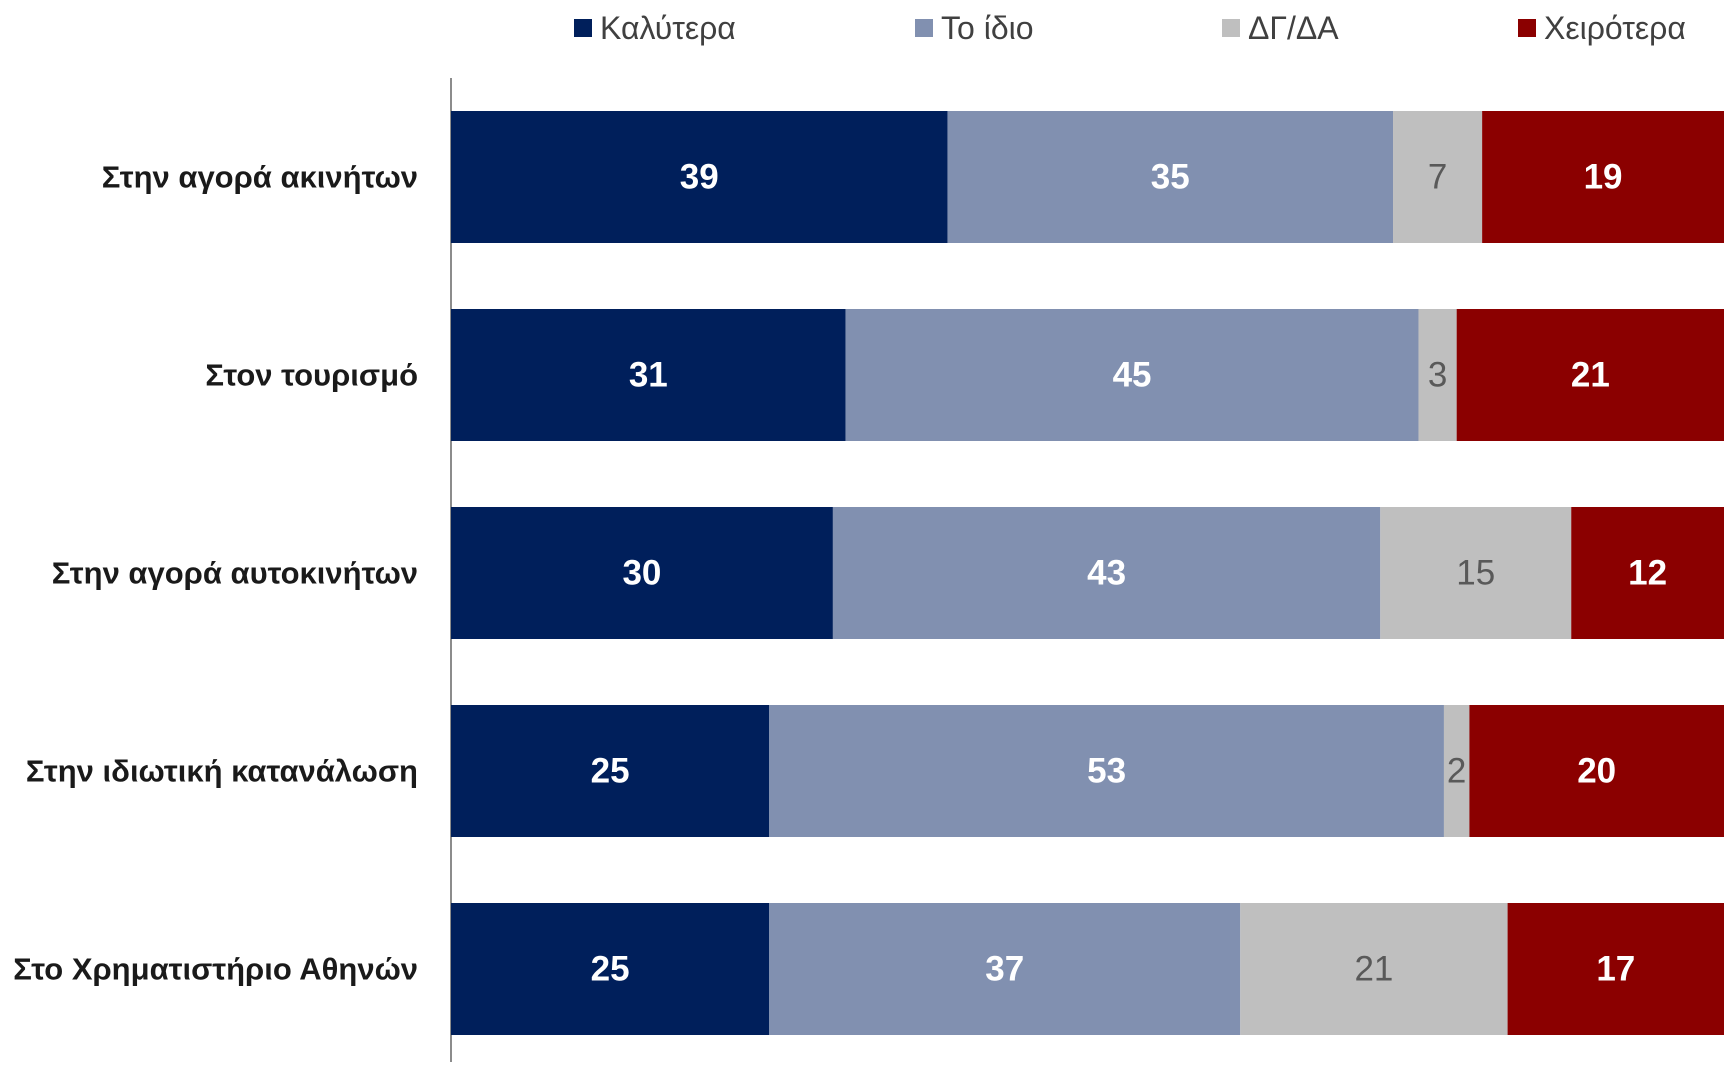 This screenshot has width=1724, height=1067. I want to click on data-label-0-0: 39, so click(699, 177).